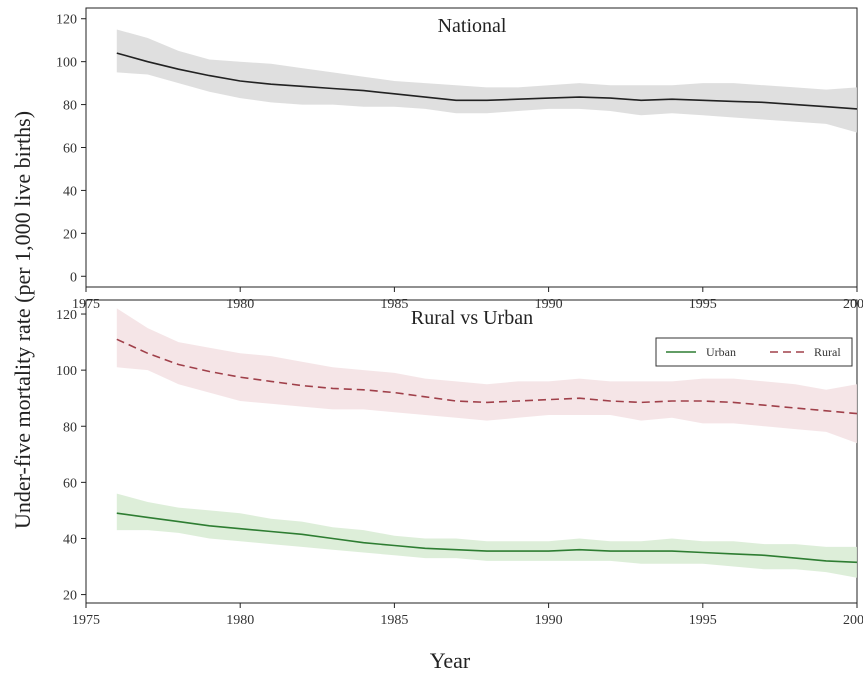 This screenshot has width=863, height=674. Describe the element at coordinates (86, 620) in the screenshot. I see `x-tick-label: 1975` at that location.